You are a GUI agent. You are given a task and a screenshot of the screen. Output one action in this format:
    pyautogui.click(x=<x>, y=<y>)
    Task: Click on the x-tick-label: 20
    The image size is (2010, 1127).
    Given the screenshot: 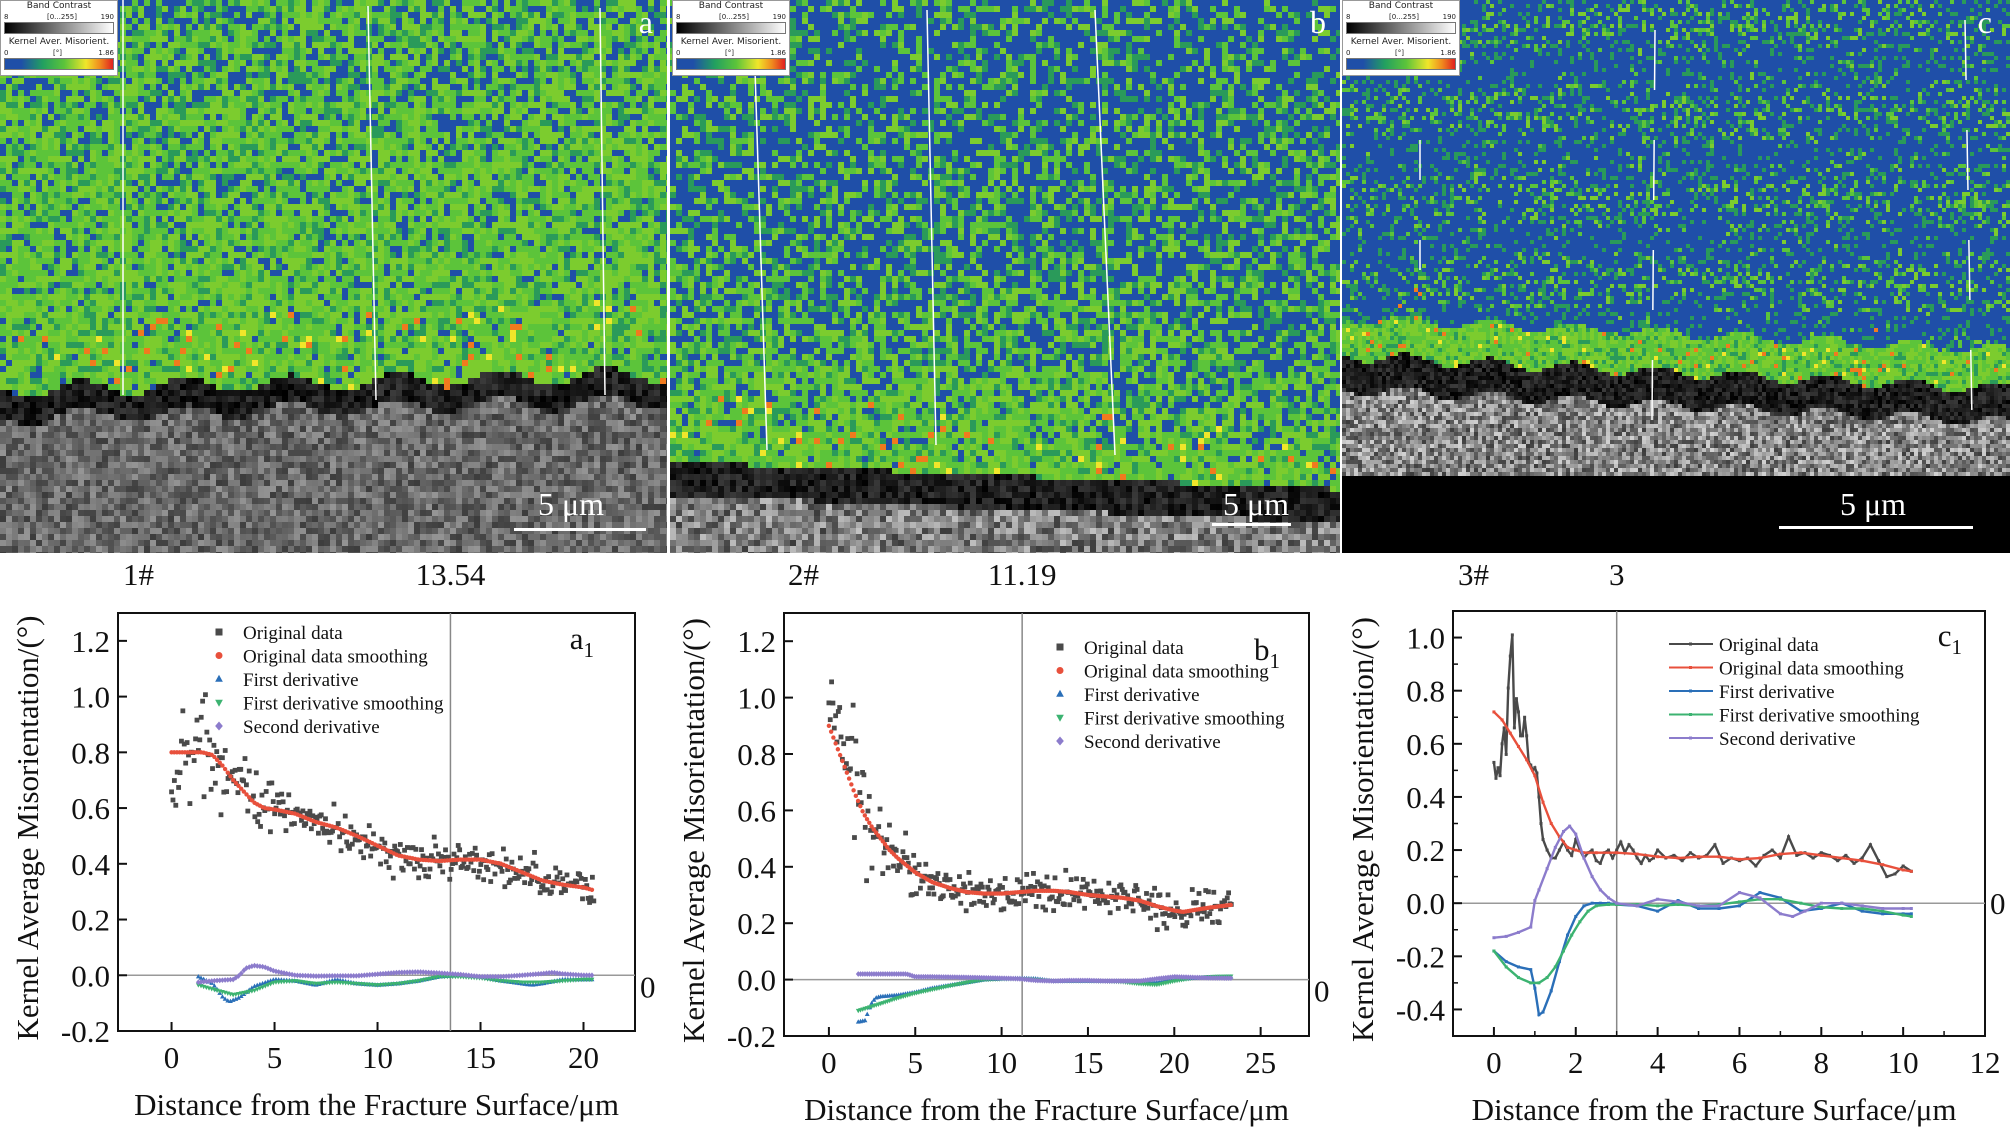 What is the action you would take?
    pyautogui.click(x=583, y=1057)
    